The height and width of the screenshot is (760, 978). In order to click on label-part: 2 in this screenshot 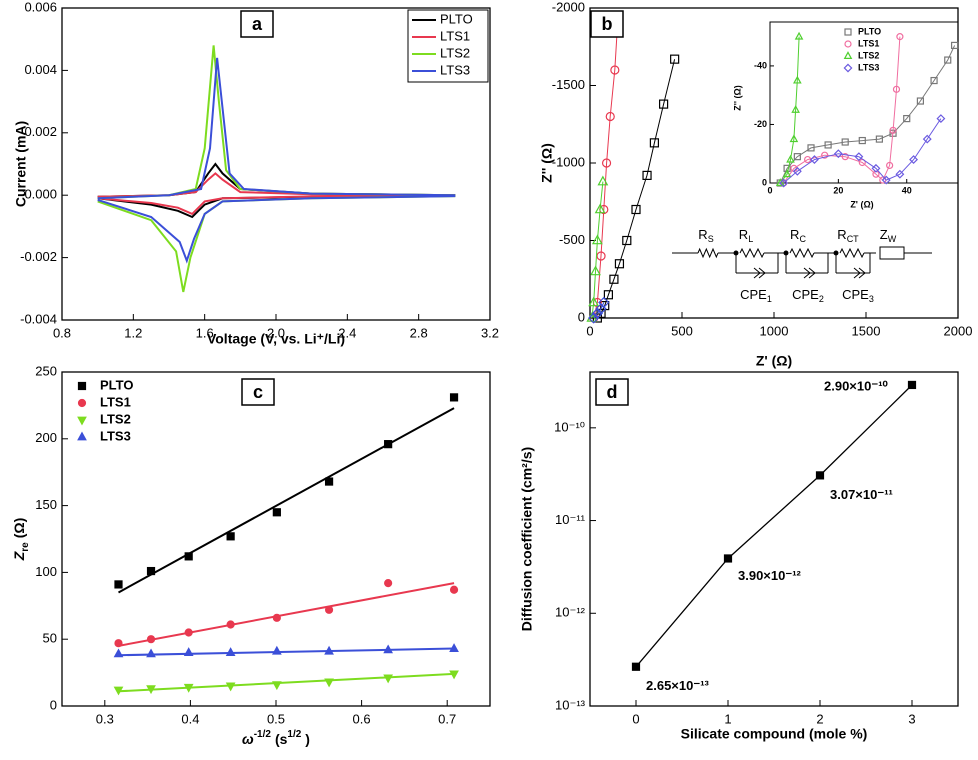, I will do `click(821, 299)`.